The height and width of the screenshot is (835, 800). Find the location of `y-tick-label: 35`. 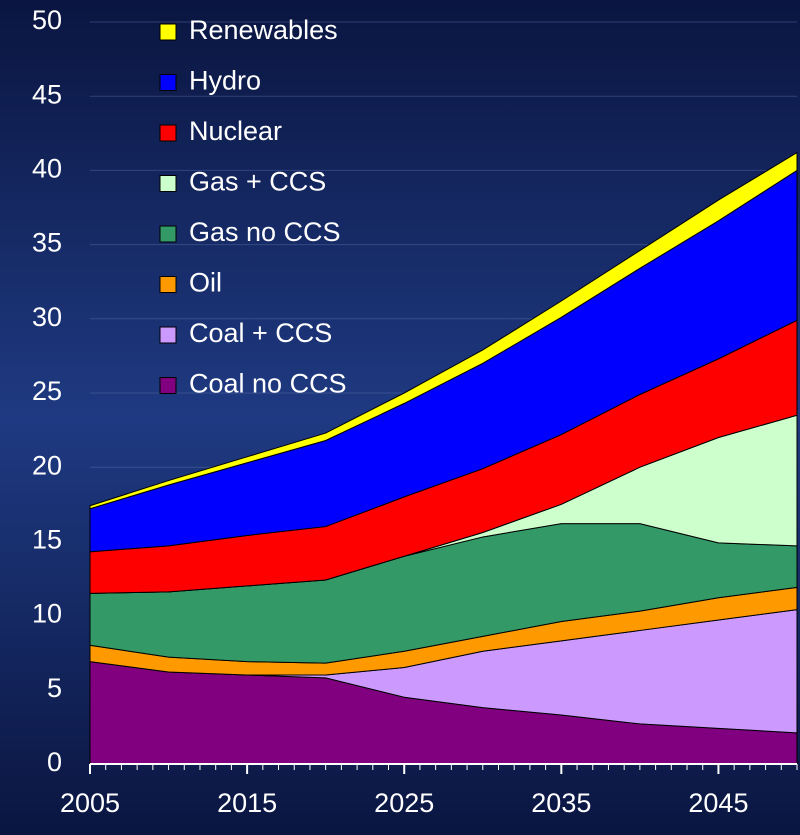

y-tick-label: 35 is located at coordinates (47, 243).